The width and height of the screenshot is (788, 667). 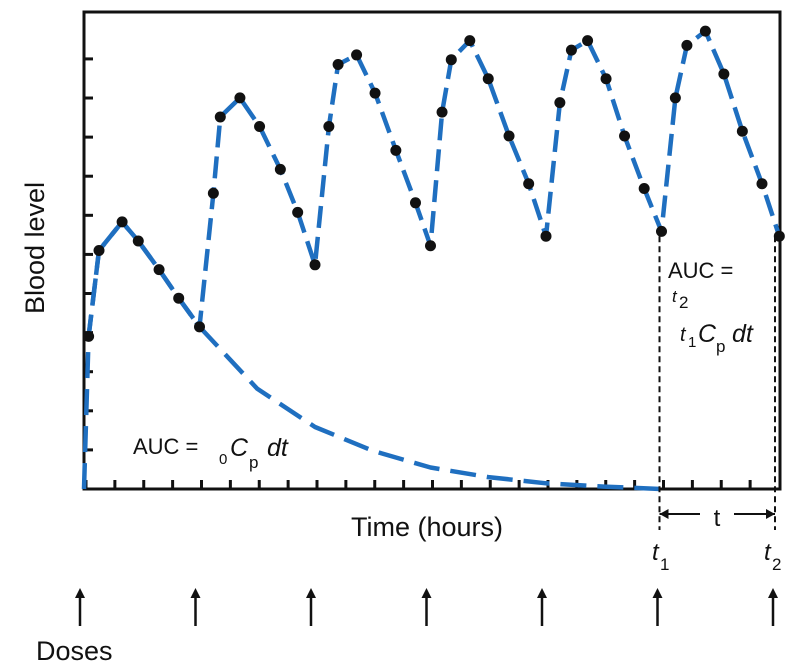 I want to click on auc-total-prefix: AUC =, so click(x=165, y=446).